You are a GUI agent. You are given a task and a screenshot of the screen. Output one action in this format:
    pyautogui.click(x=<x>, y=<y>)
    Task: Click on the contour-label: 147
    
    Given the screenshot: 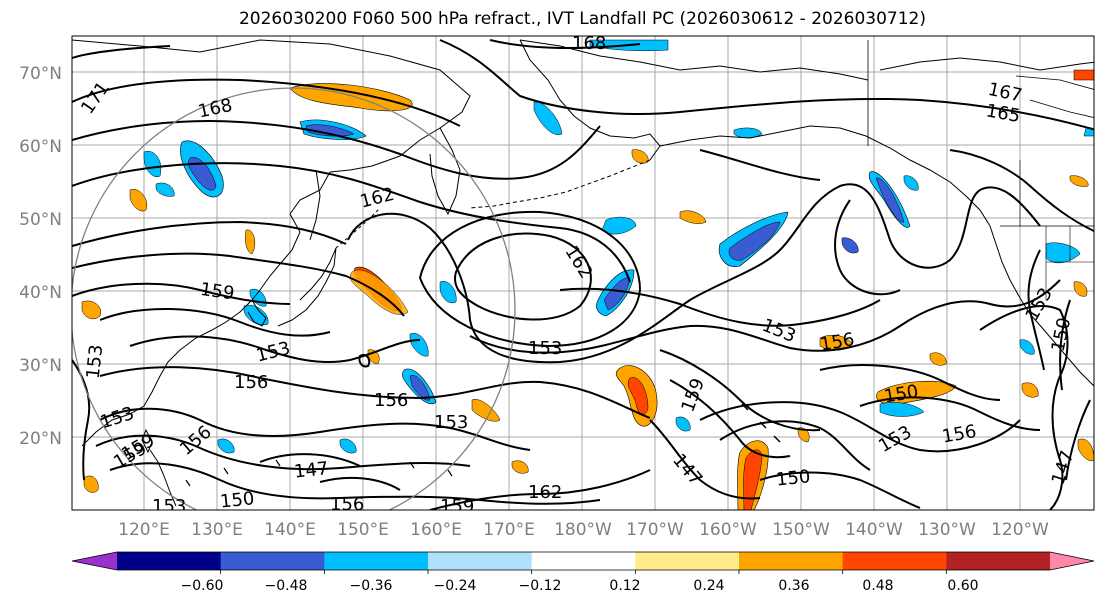 What is the action you would take?
    pyautogui.click(x=311, y=470)
    